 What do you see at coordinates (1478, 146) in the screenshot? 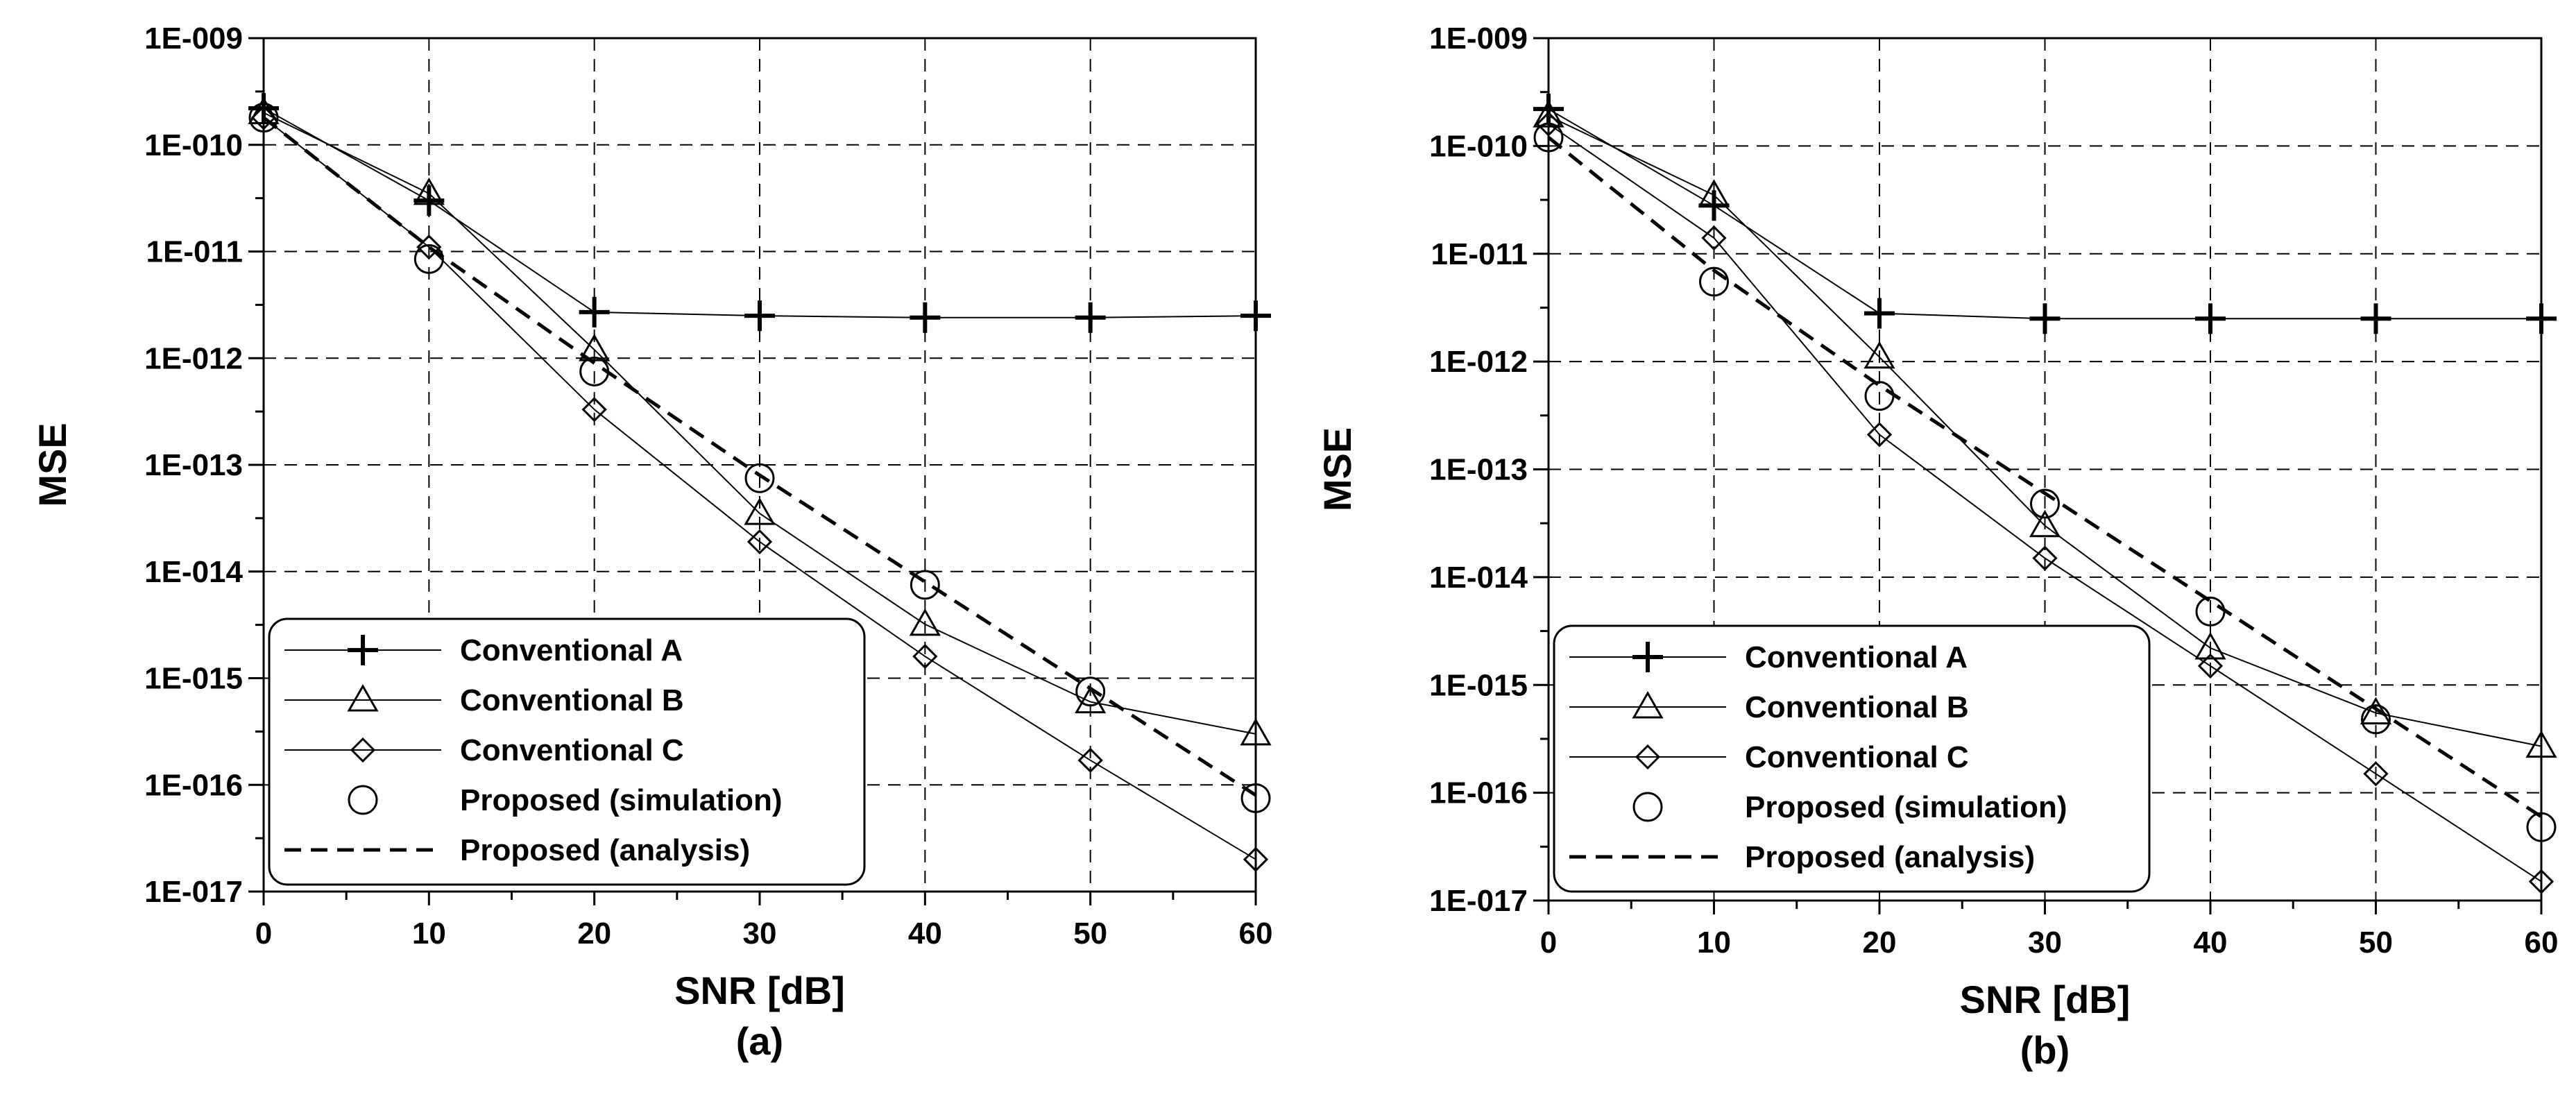
I see `y-tick-label: 1E-010` at bounding box center [1478, 146].